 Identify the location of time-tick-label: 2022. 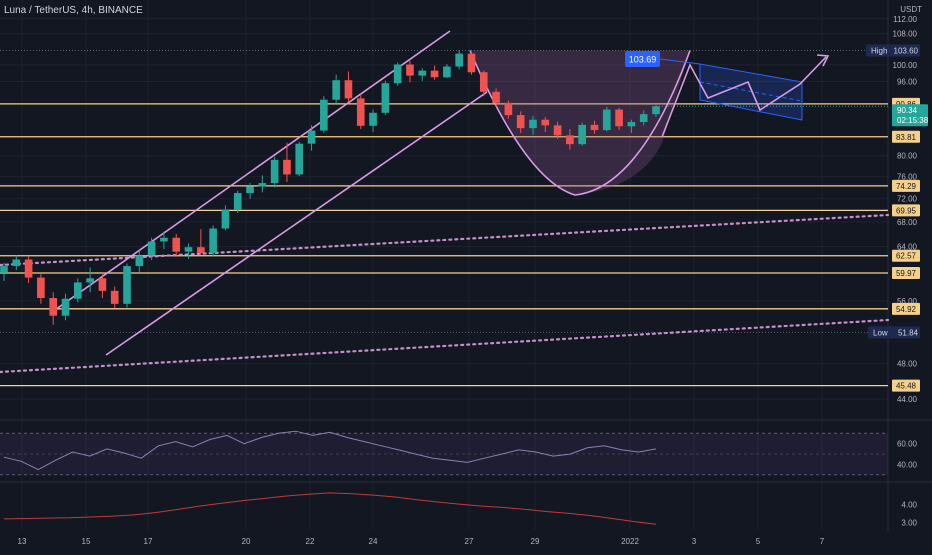
(630, 541).